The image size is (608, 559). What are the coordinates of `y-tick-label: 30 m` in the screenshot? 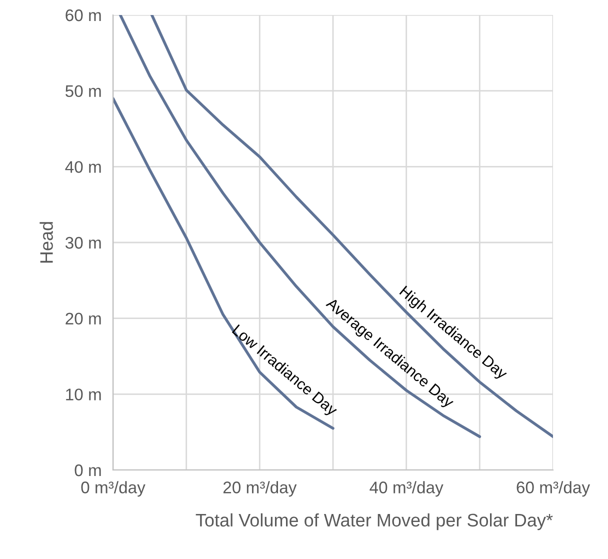 It's located at (83, 242).